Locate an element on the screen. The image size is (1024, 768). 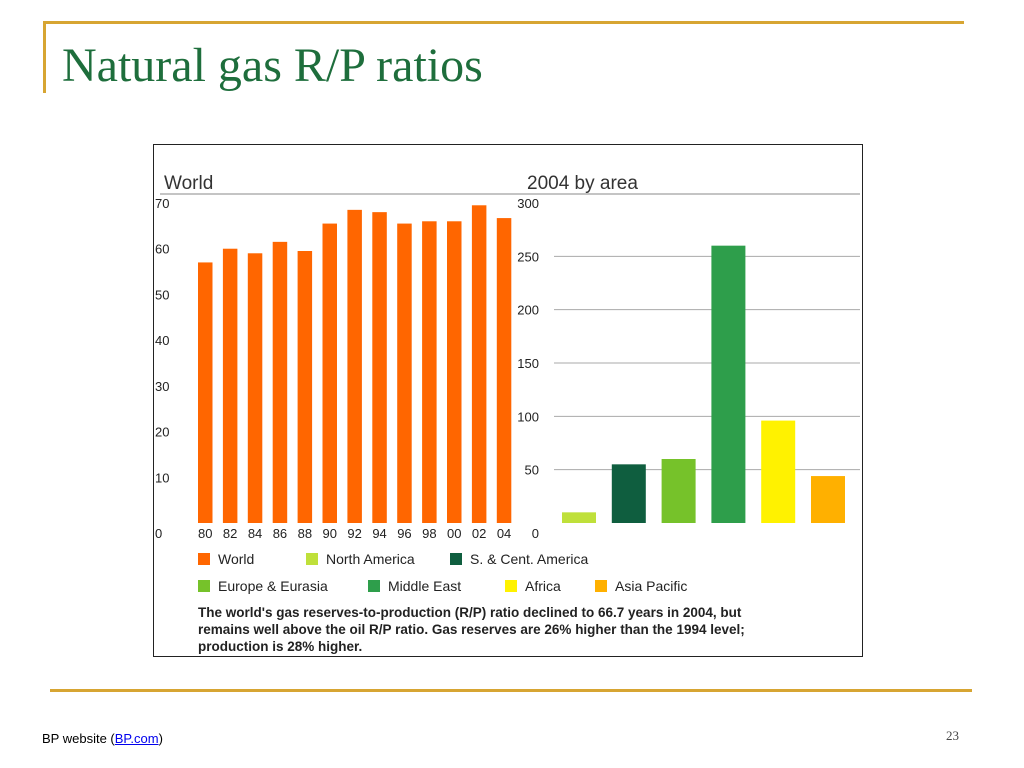
accent-vertical-bar is located at coordinates (44, 57).